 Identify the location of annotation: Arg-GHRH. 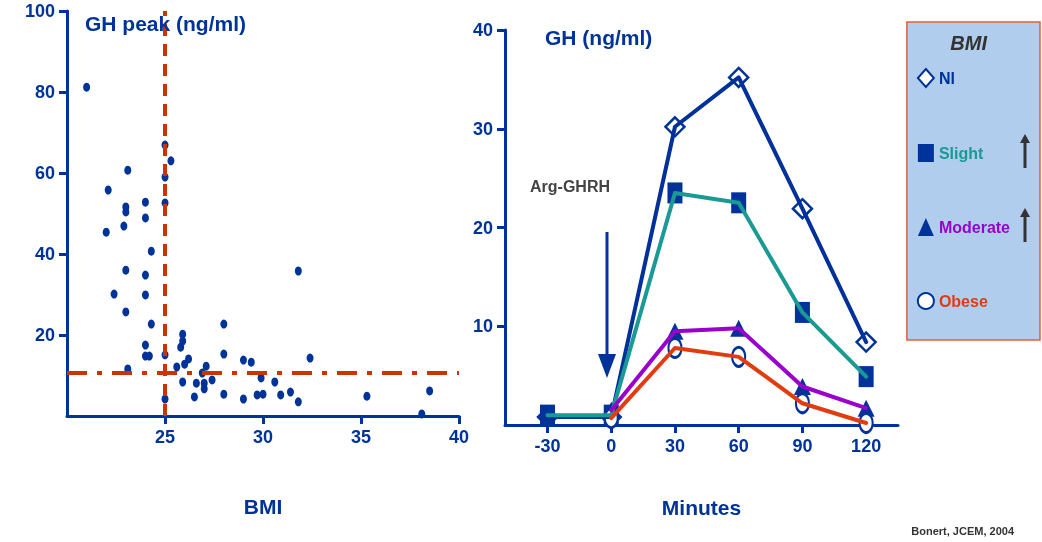
(570, 187).